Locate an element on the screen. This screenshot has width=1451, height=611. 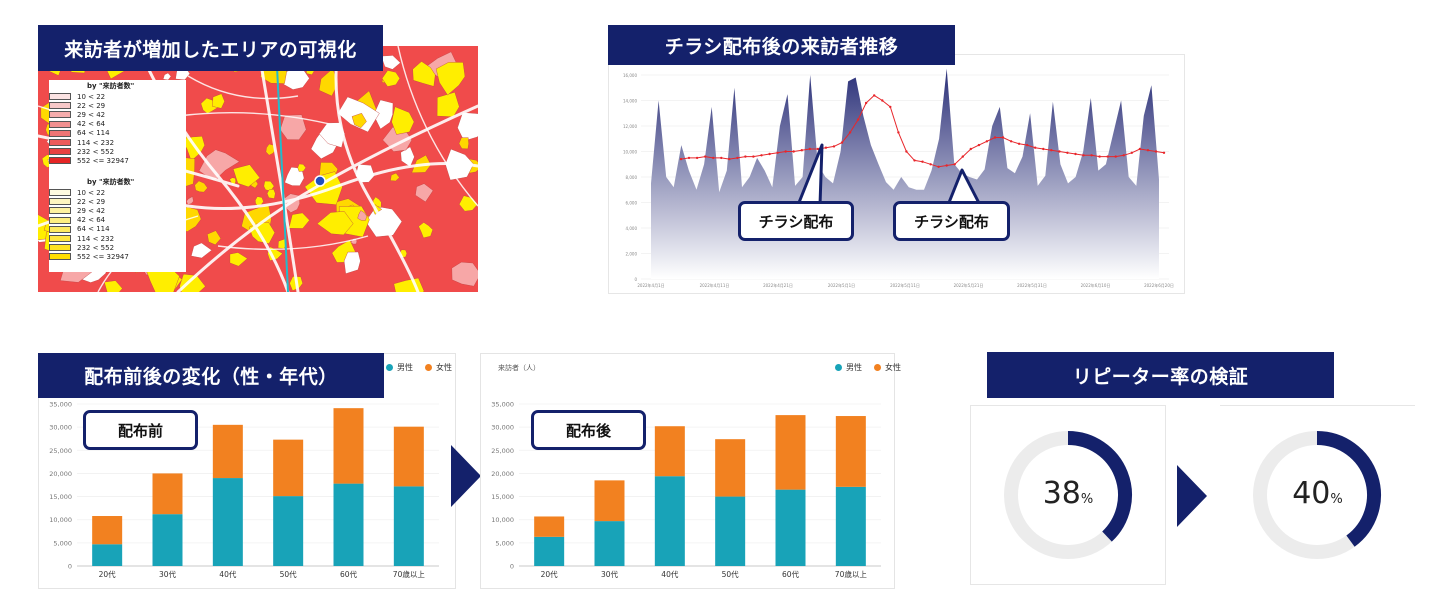
after-legend: 男性 女性 is located at coordinates (868, 367).